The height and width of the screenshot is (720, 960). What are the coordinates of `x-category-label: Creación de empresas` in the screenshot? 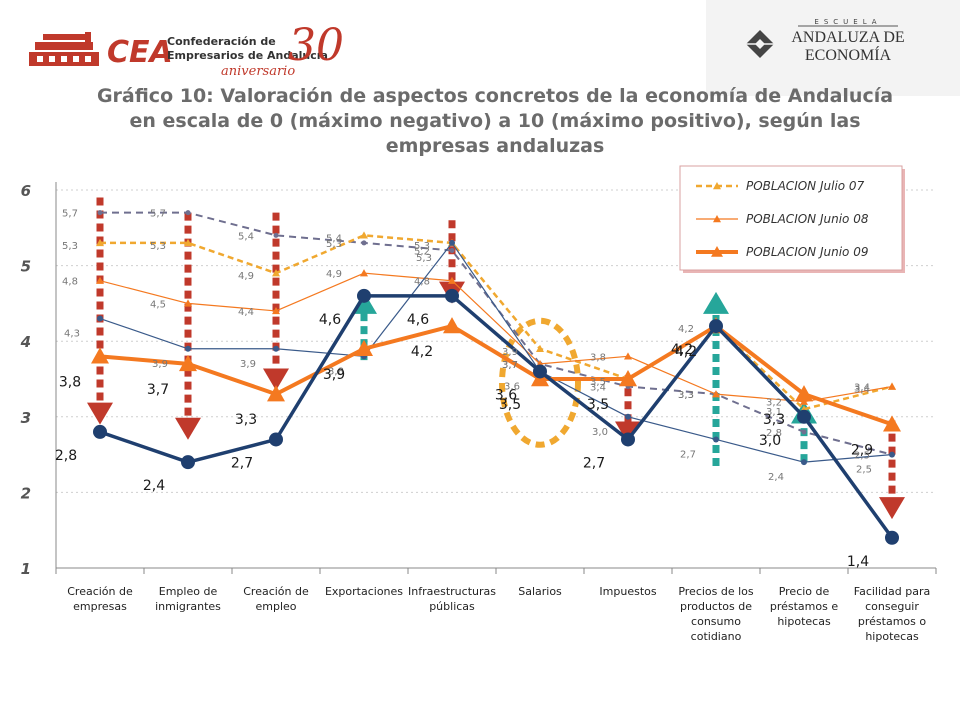 It's located at (100, 599).